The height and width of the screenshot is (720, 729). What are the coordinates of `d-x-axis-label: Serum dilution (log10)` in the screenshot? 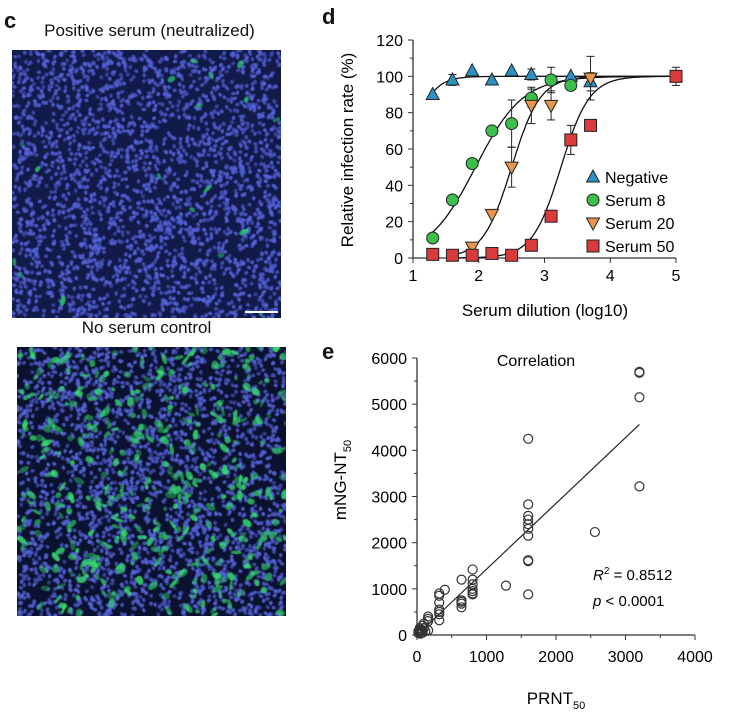 It's located at (545, 310).